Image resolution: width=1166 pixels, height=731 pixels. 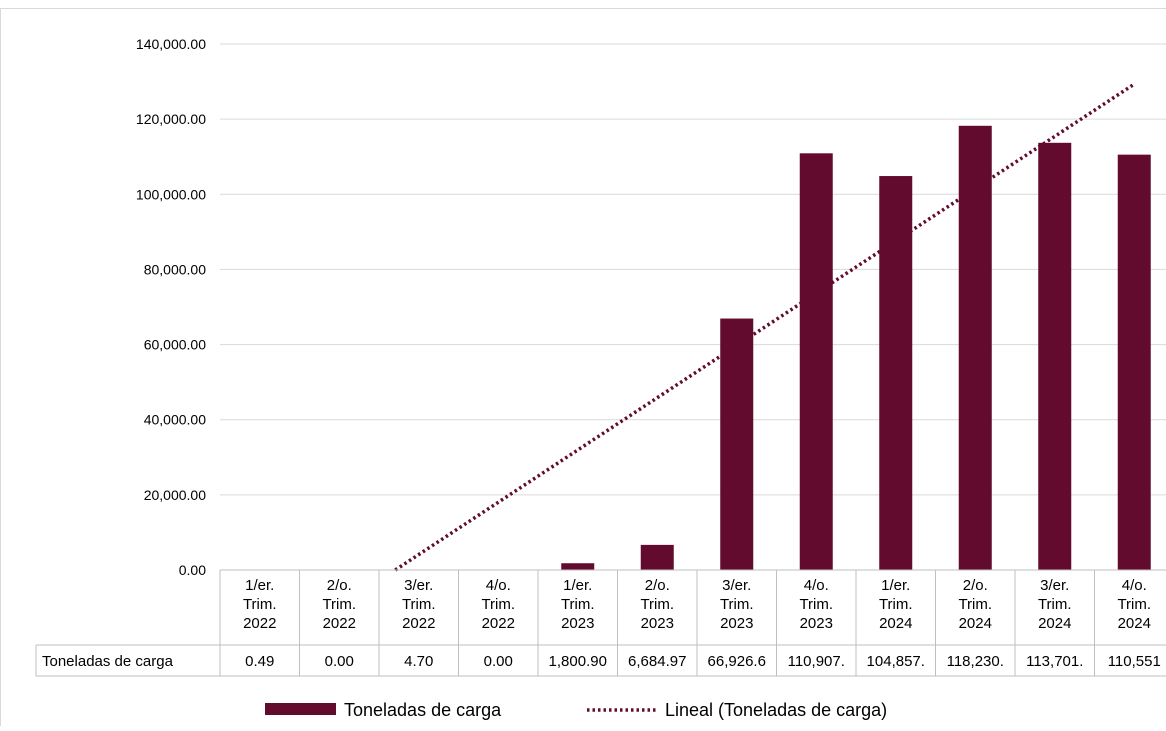 I want to click on x-category-label: 3/er. Trim. 2022, so click(x=419, y=604).